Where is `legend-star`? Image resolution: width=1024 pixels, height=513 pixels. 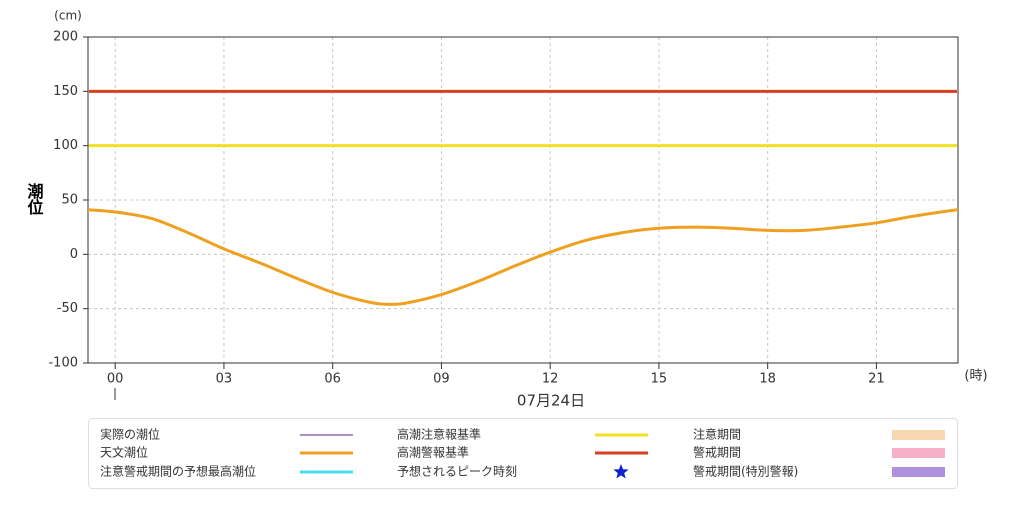
legend-star is located at coordinates (621, 471).